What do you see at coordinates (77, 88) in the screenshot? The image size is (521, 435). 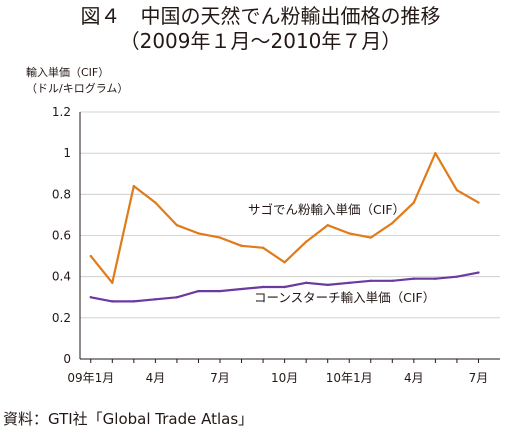 I see `y-axis-label-line2: （ドル/キログラム）` at bounding box center [77, 88].